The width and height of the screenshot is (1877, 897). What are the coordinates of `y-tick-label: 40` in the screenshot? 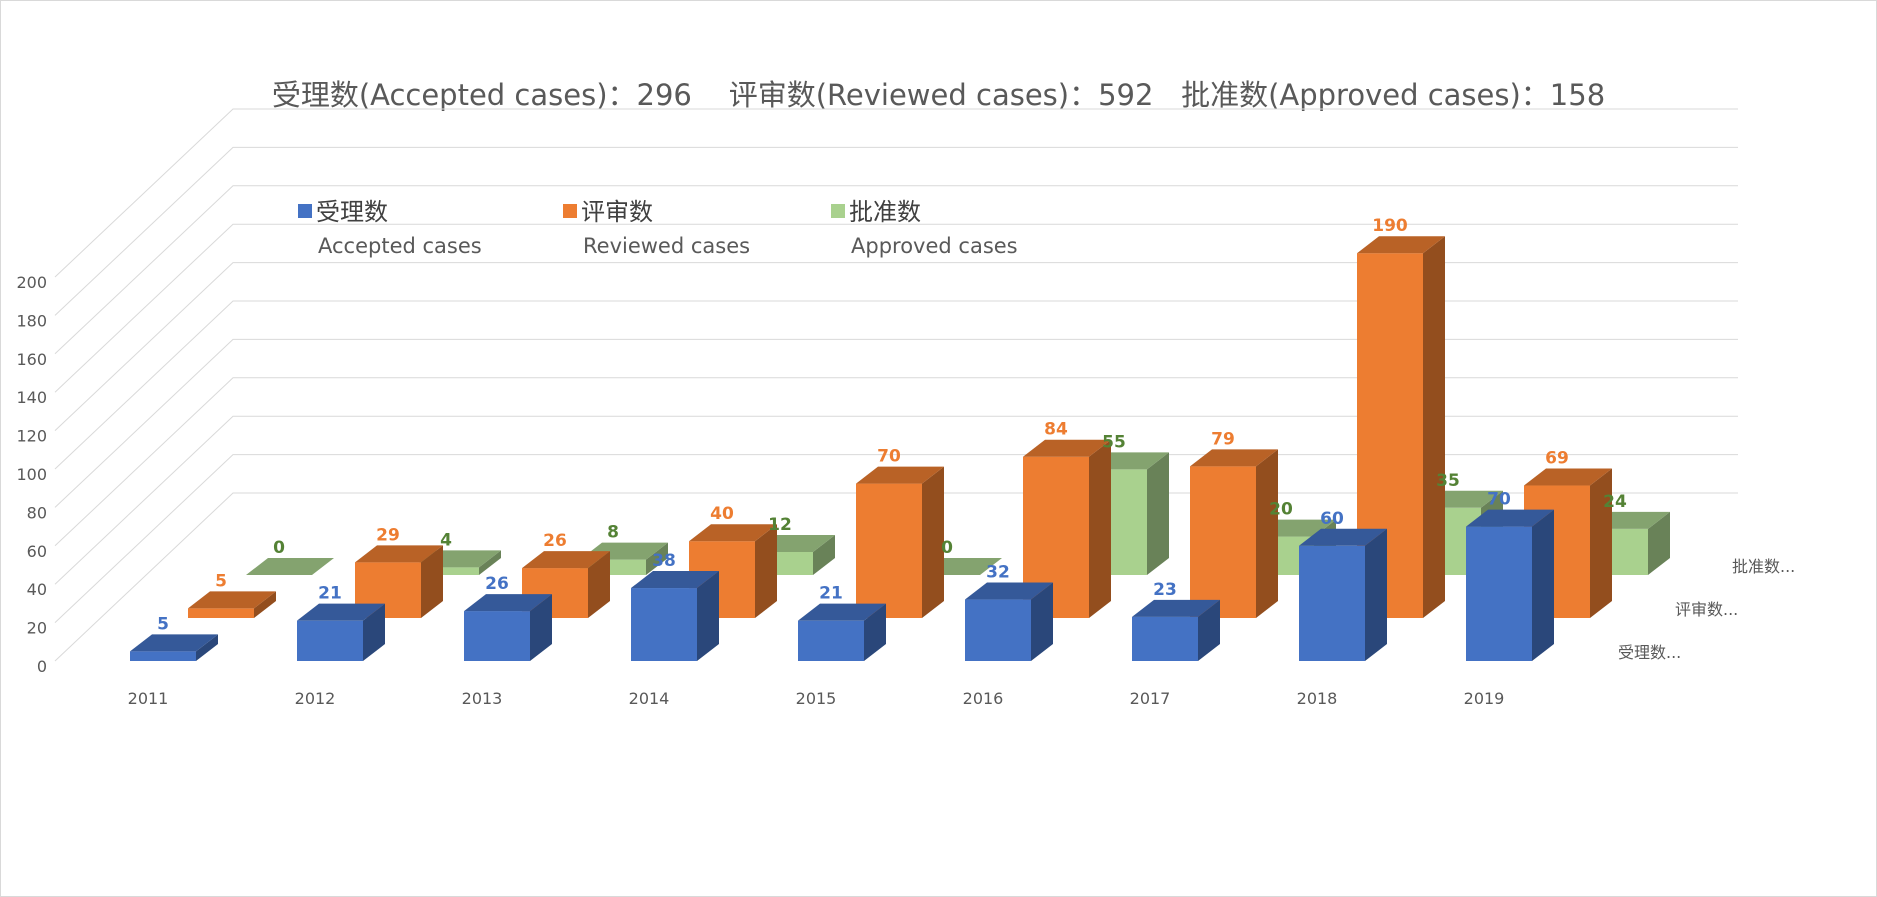 It's located at (37, 589).